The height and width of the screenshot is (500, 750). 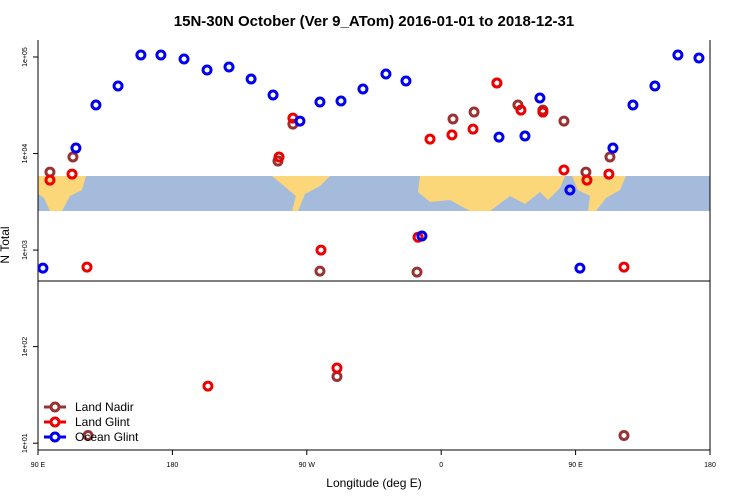 I want to click on legend-label: Land Glint, so click(x=102, y=422).